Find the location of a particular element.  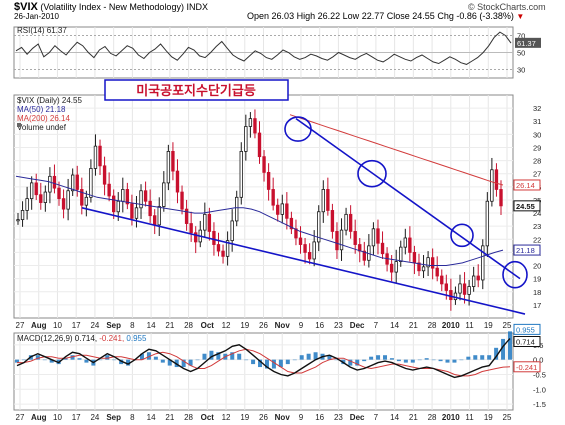

price-value-badge is located at coordinates (527, 206).